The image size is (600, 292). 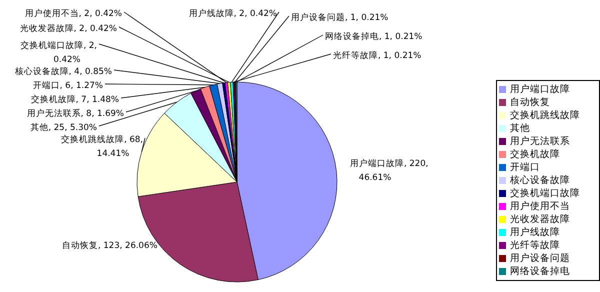 What do you see at coordinates (540, 180) in the screenshot?
I see `legend-label: 核心设备故障` at bounding box center [540, 180].